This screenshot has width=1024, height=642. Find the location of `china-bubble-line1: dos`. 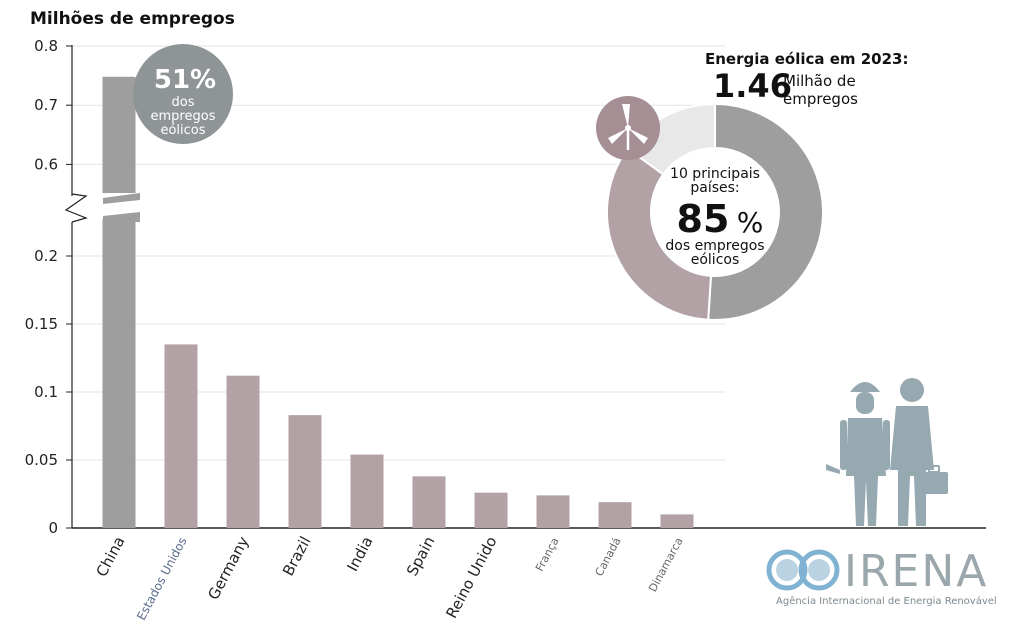

china-bubble-line1: dos is located at coordinates (183, 102).